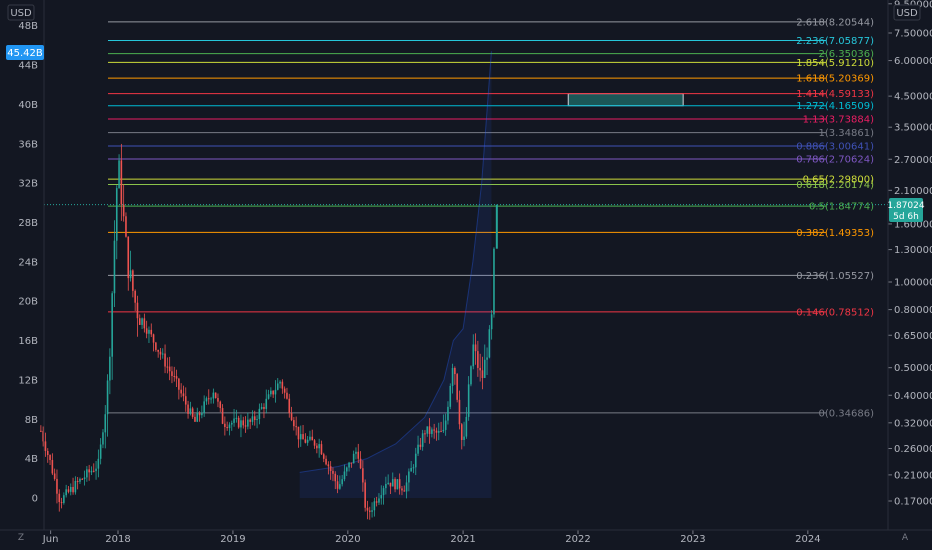  What do you see at coordinates (21, 12) in the screenshot?
I see `left-currency-box` at bounding box center [21, 12].